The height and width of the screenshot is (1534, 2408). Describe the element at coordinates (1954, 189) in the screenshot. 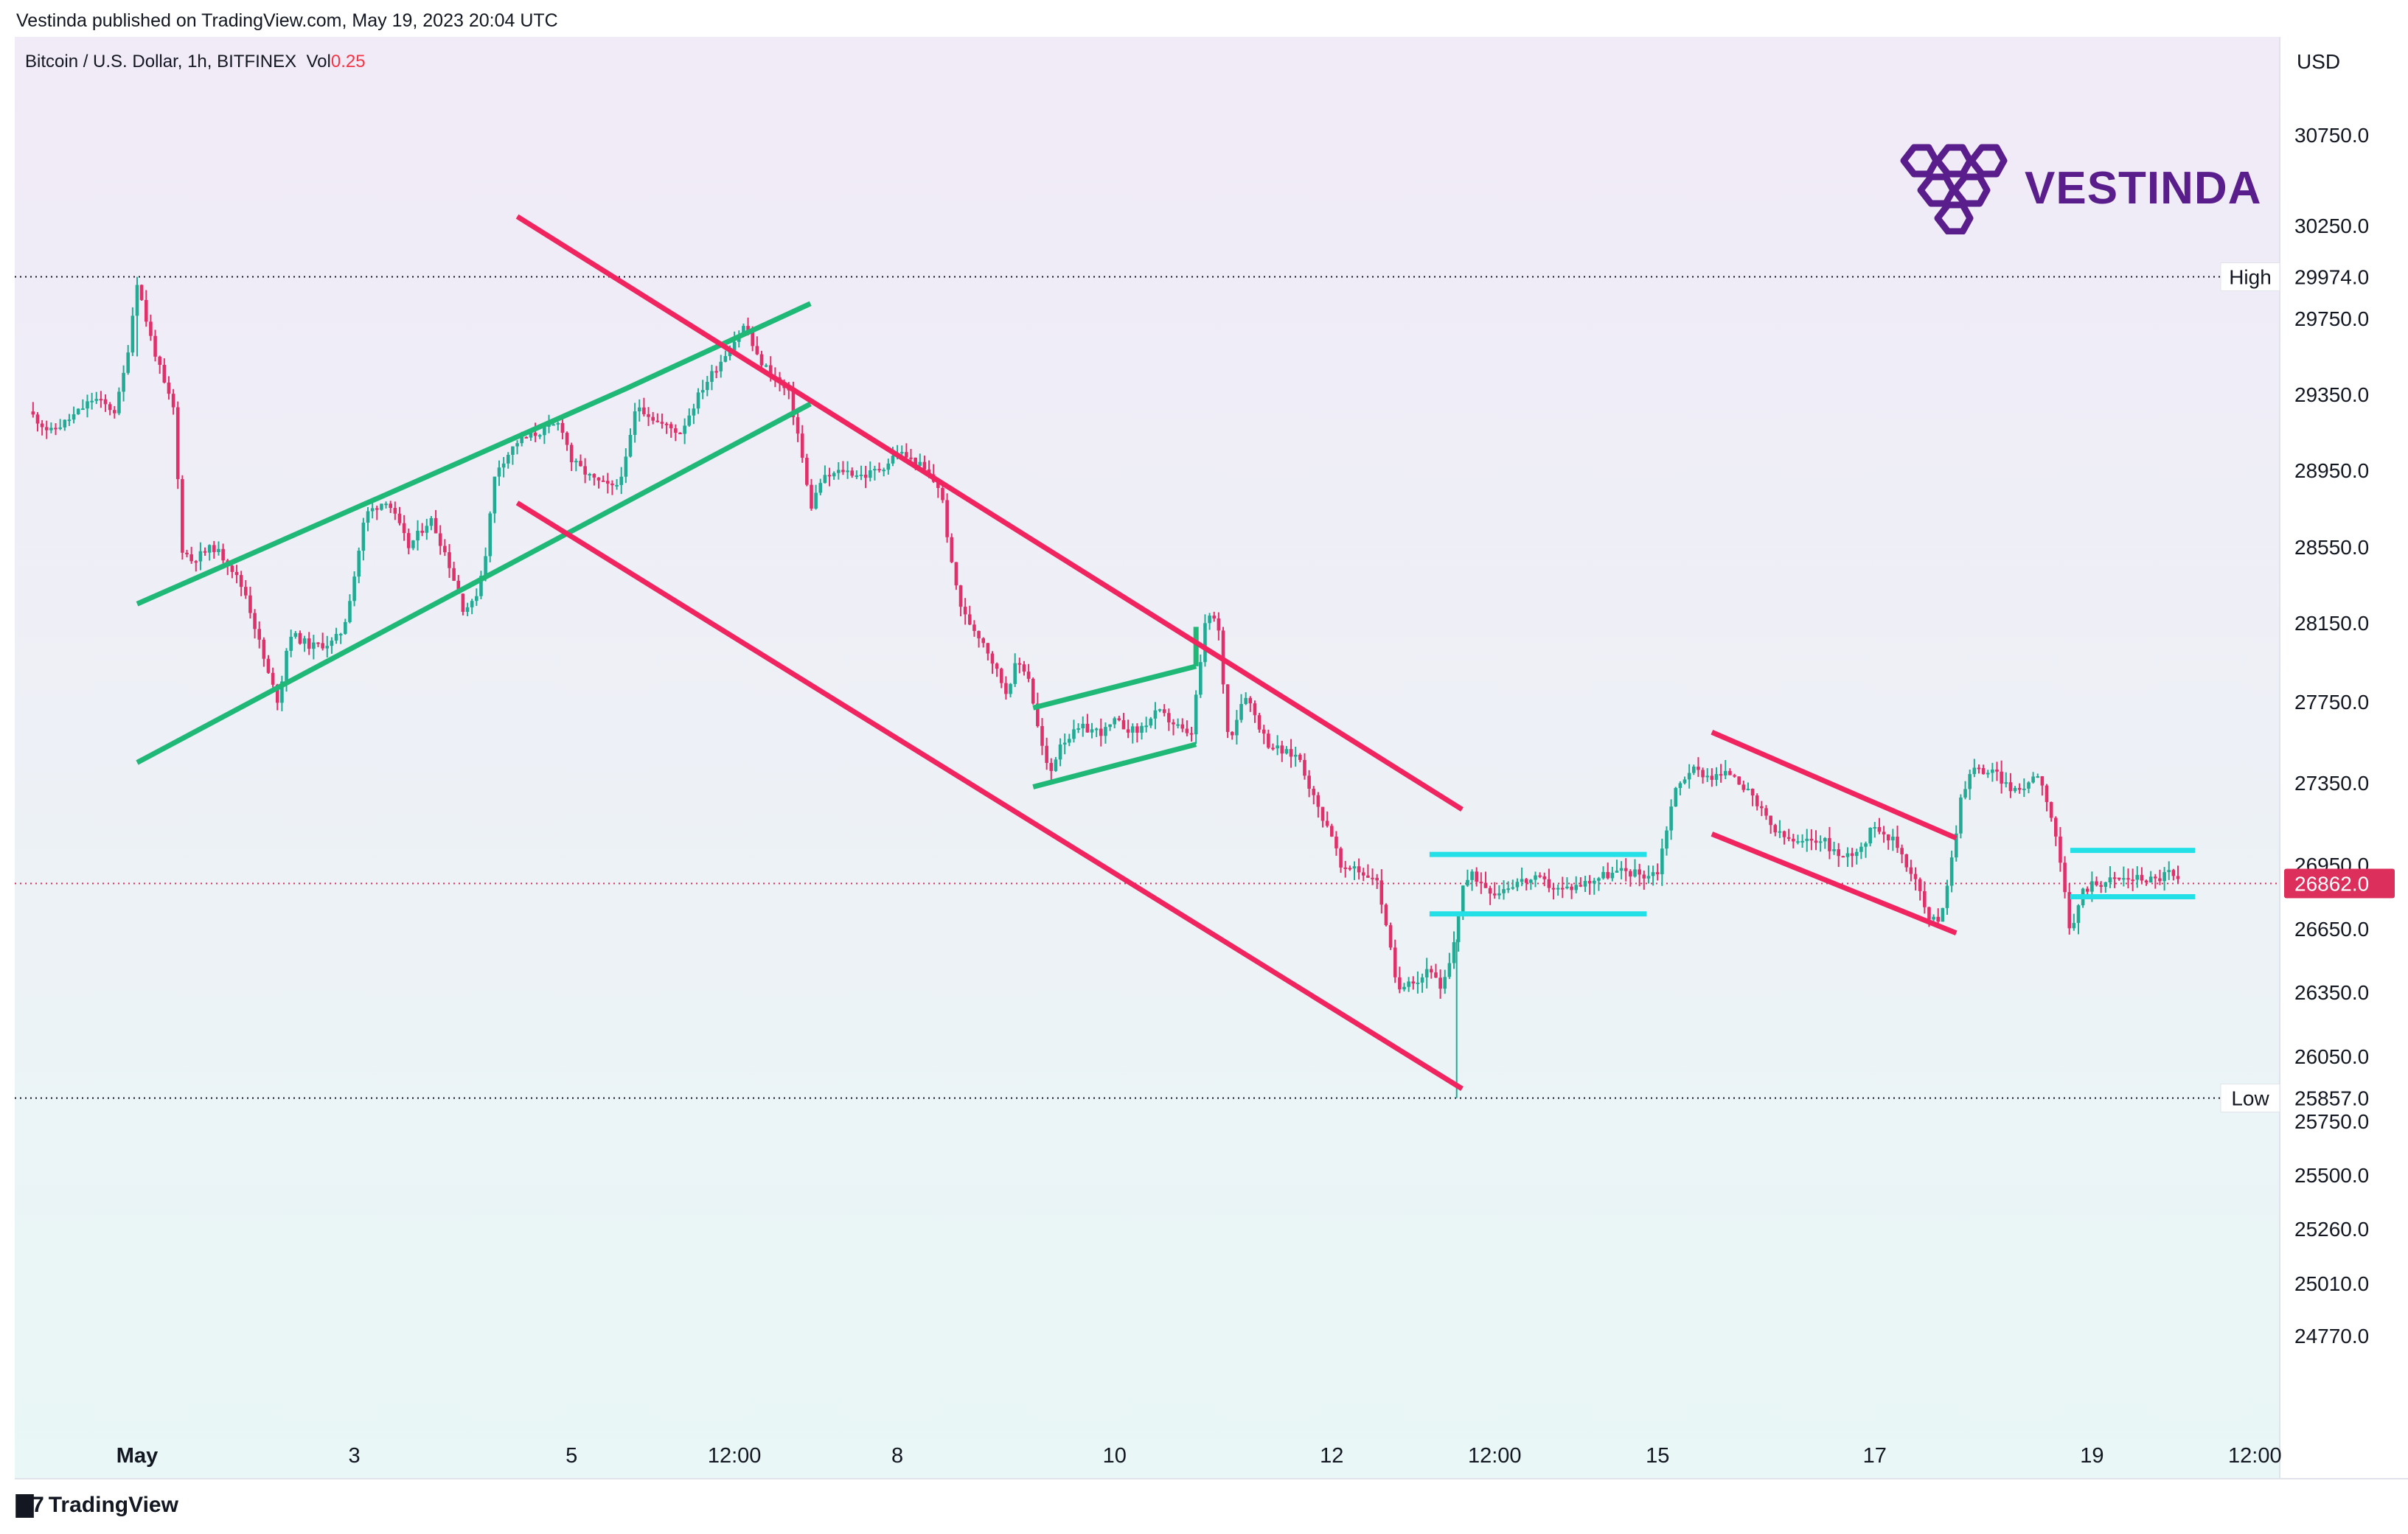

I see `hexagon-cluster-icon` at that location.